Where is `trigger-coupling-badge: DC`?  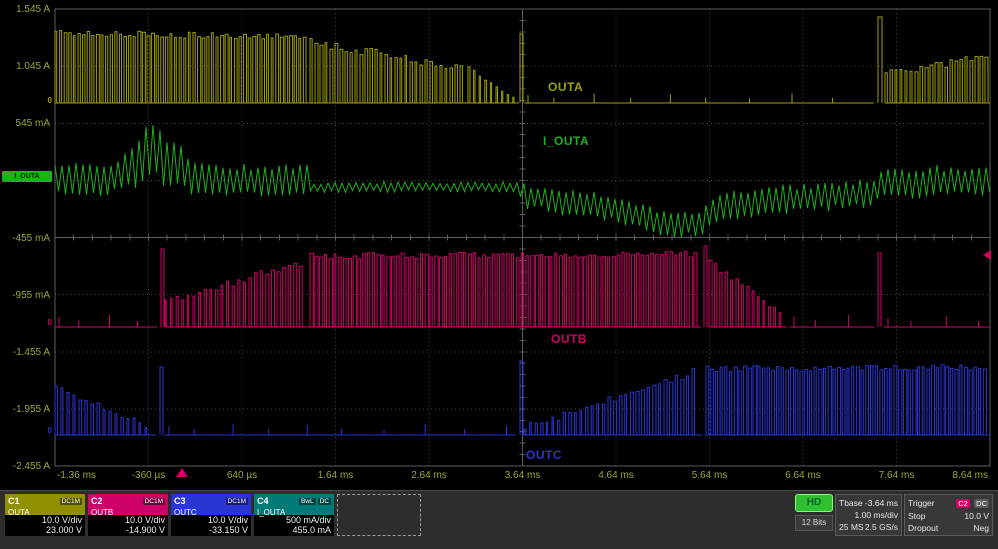 trigger-coupling-badge: DC is located at coordinates (981, 503).